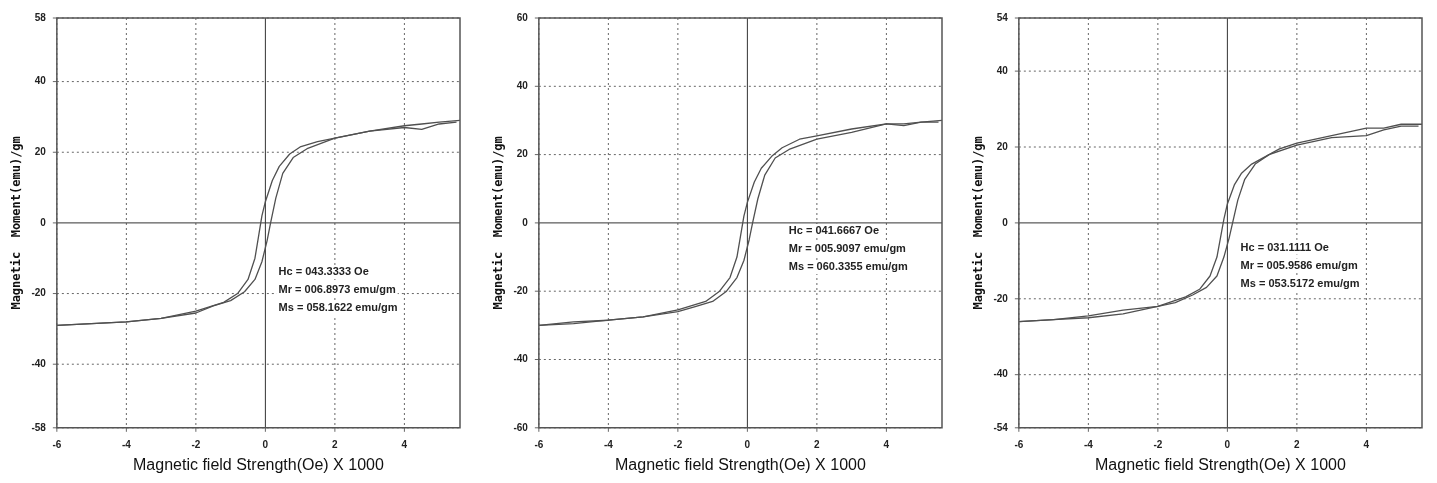  Describe the element at coordinates (40, 17) in the screenshot. I see `y-tick-label: 58` at that location.